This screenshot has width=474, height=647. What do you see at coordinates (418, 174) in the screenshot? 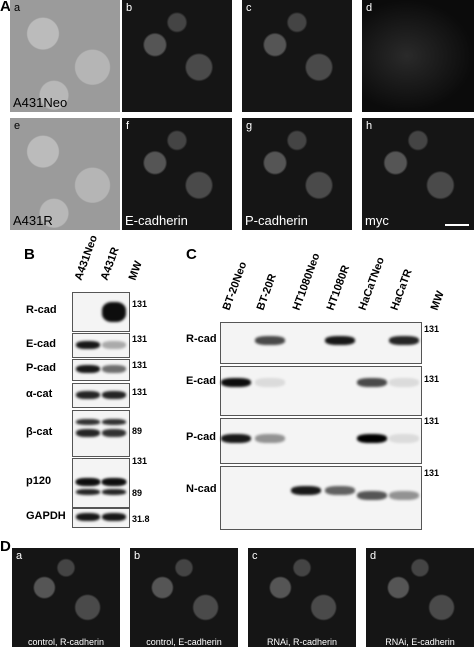
I see `micrograph: h myc` at bounding box center [418, 174].